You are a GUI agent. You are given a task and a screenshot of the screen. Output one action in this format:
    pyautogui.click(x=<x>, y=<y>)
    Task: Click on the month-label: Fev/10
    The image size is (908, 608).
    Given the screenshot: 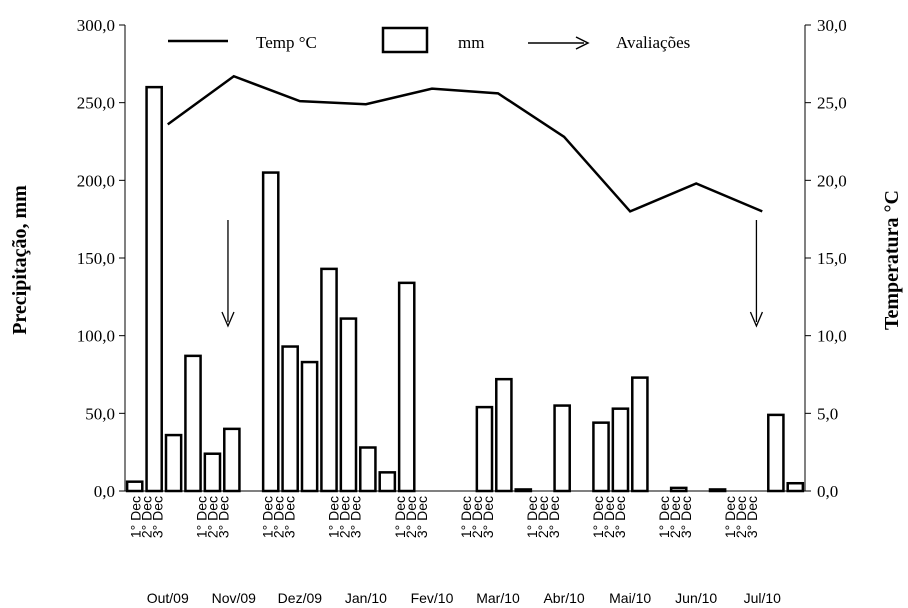 What is the action you would take?
    pyautogui.click(x=432, y=598)
    